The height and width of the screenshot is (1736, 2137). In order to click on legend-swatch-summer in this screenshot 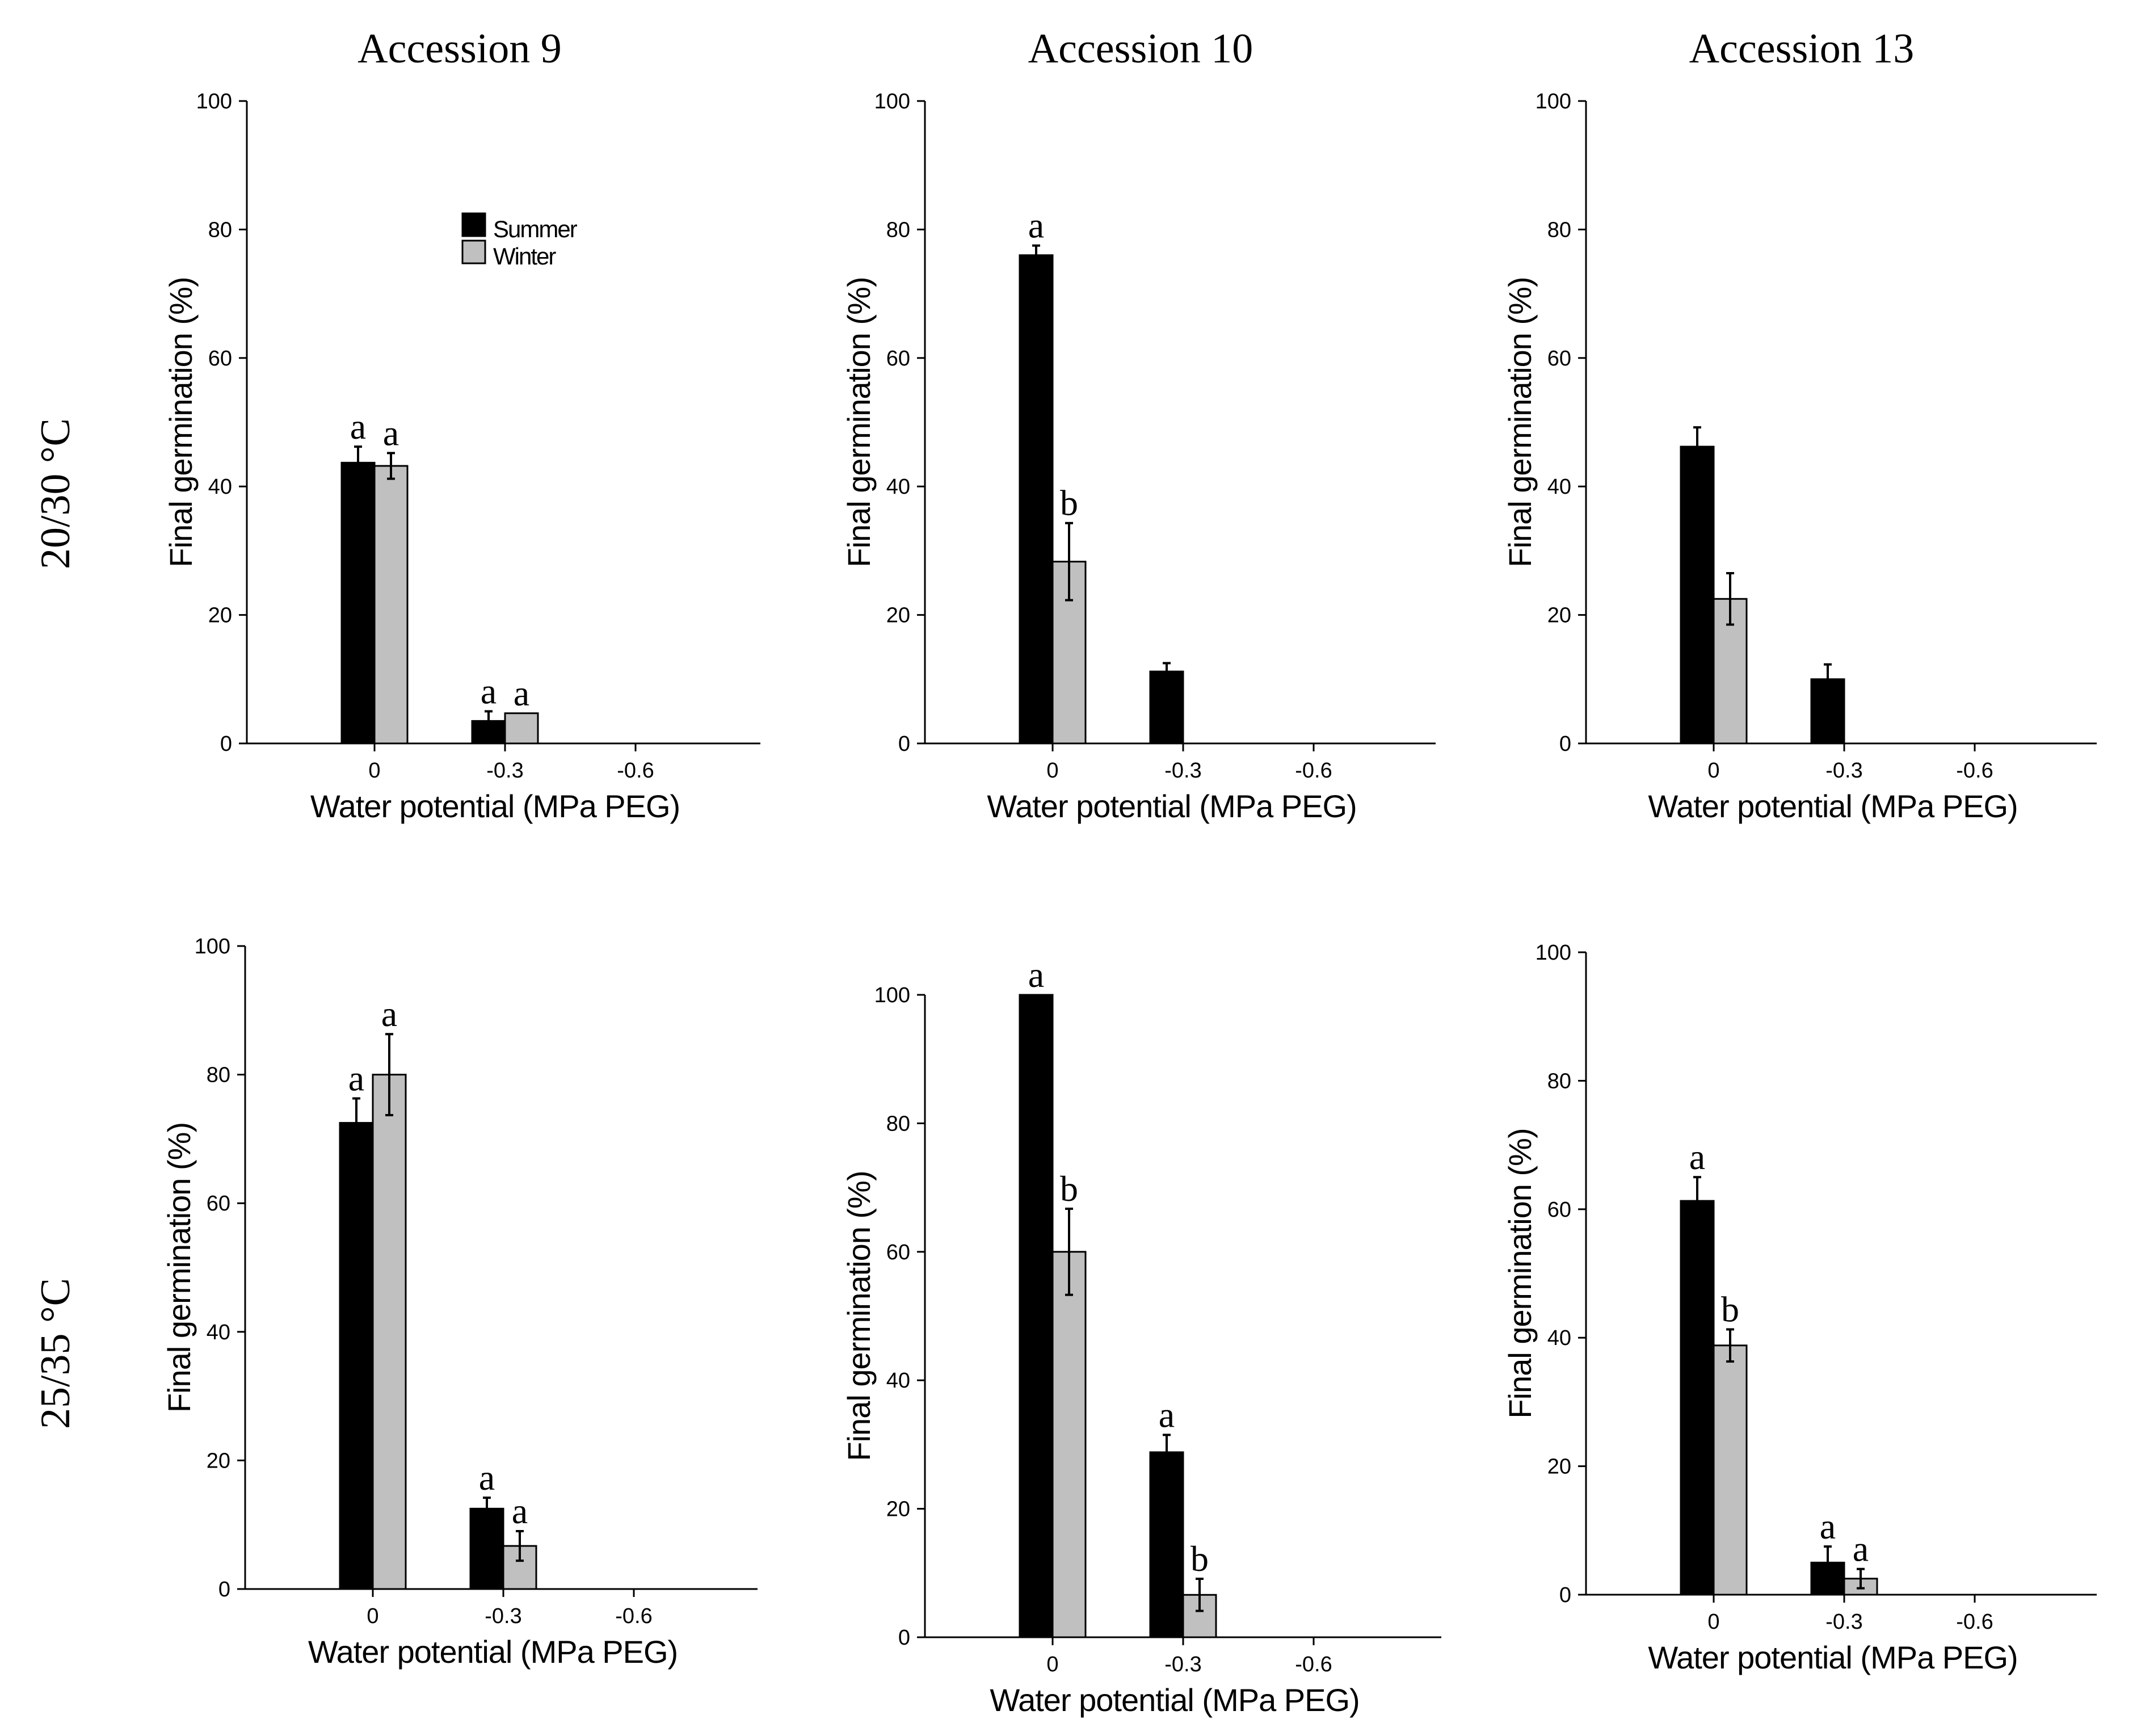, I will do `click(474, 224)`.